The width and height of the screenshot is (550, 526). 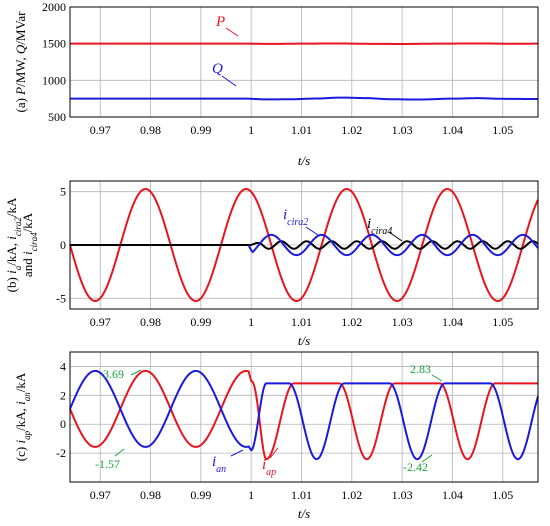 I want to click on annotations-c: 3.69 -1.57 2.83 -2.42, so click(x=269, y=418).